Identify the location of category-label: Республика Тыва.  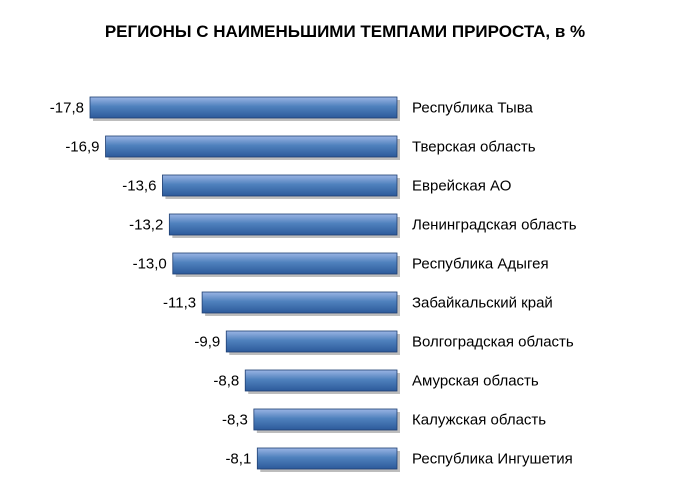
(473, 108).